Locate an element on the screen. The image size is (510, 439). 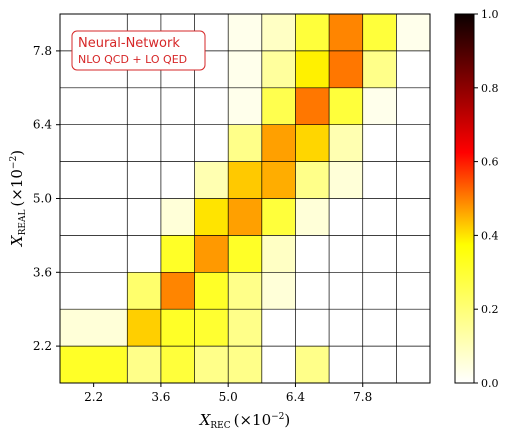
x-tick-label: 7.8 is located at coordinates (362, 397).